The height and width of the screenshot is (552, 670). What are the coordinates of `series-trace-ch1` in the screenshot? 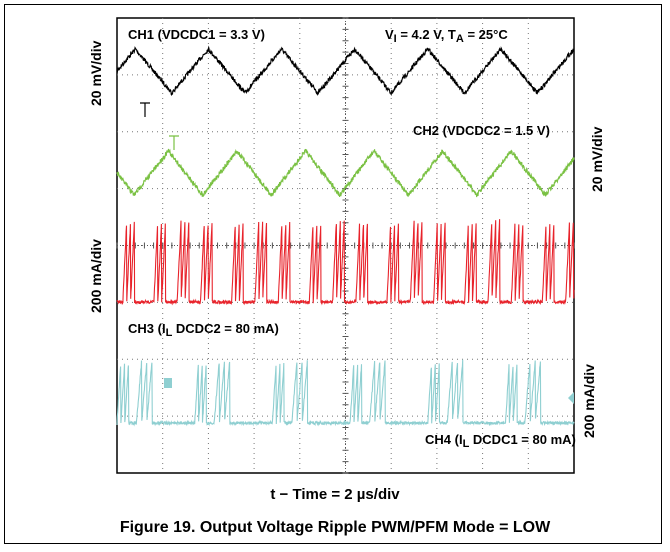 It's located at (345, 71).